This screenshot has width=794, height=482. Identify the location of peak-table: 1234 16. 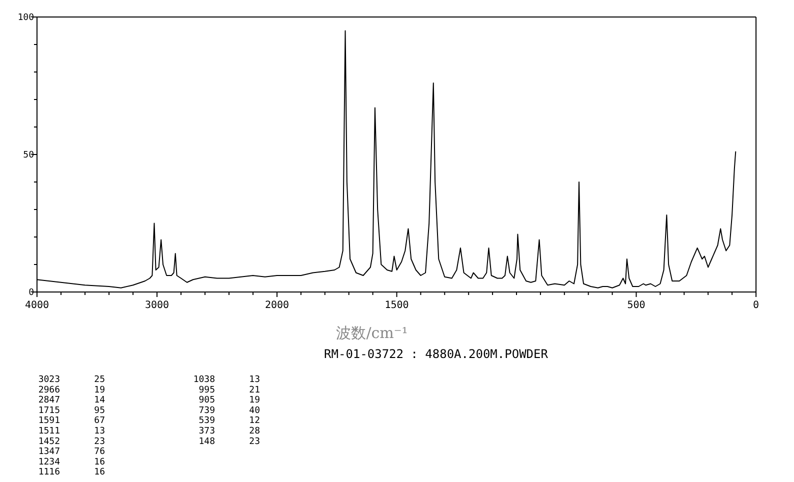
(71, 462).